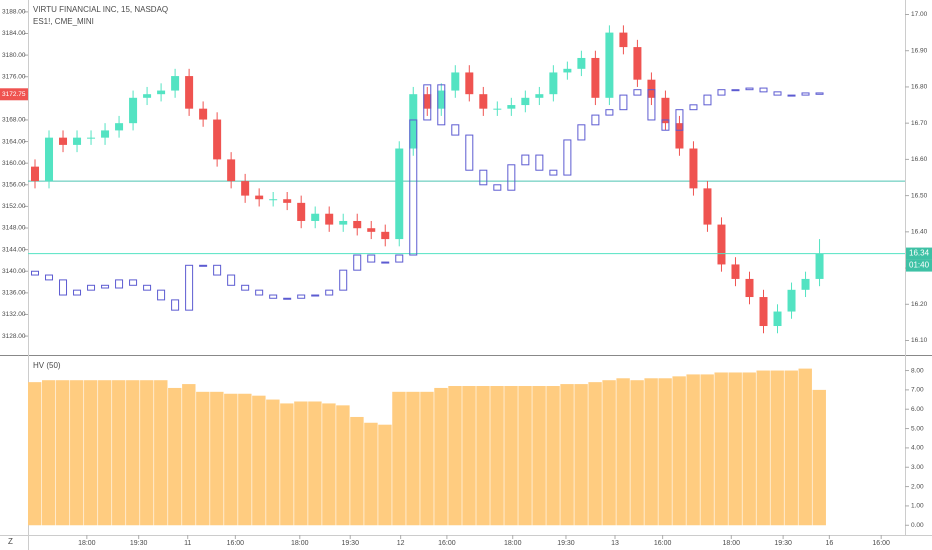 This screenshot has height=550, width=932. Describe the element at coordinates (447, 543) in the screenshot. I see `x-tick-label: 16:00` at that location.